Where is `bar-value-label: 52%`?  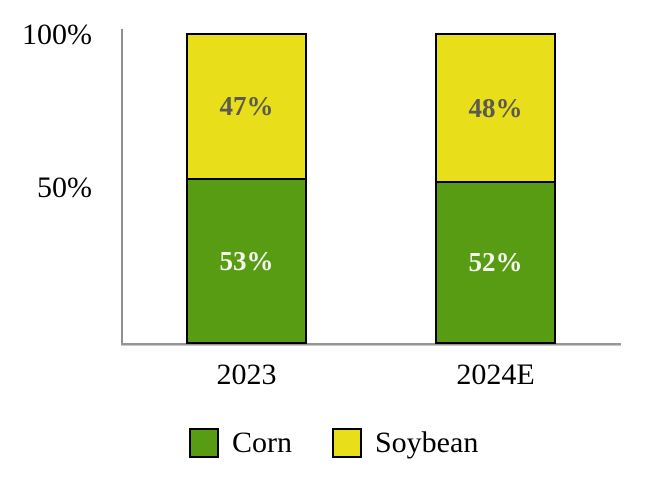
bar-value-label: 52% is located at coordinates (495, 262).